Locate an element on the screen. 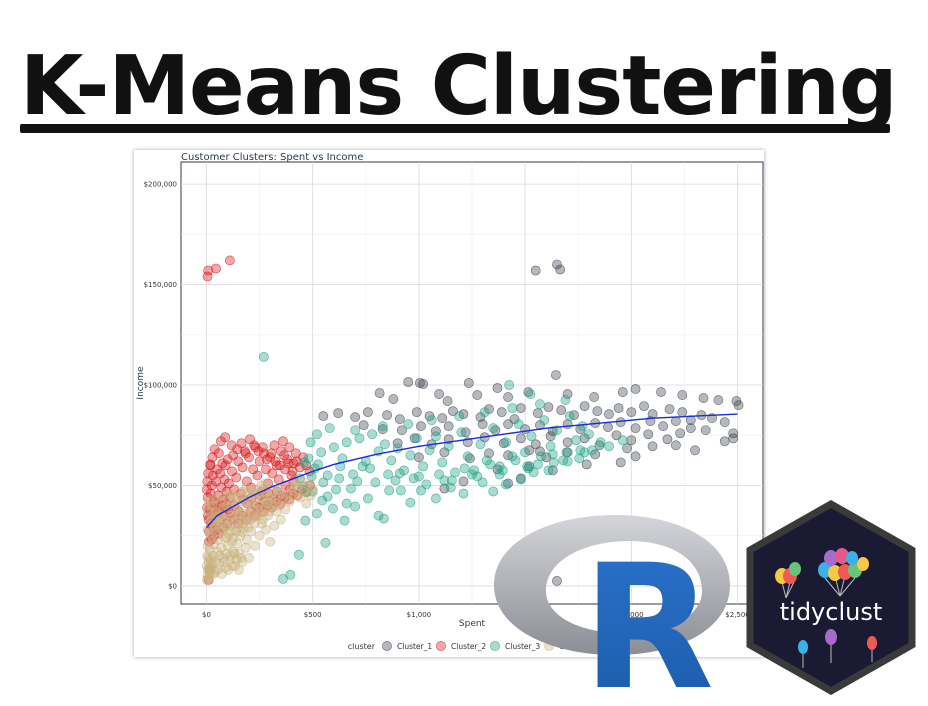 The width and height of the screenshot is (928, 706). trend-line is located at coordinates (471, 471).